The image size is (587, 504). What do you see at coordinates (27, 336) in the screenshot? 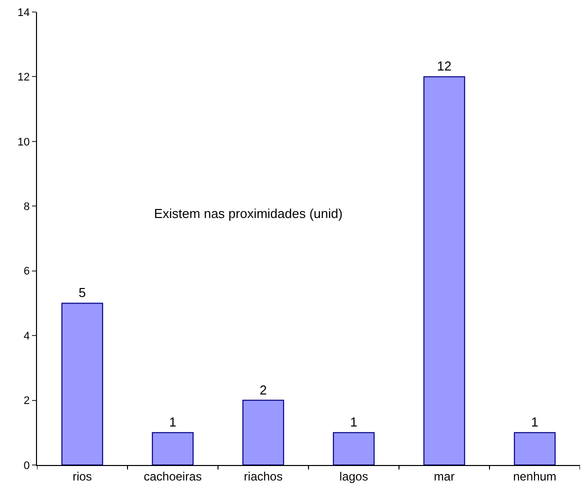
I see `y-tick-label: 4` at bounding box center [27, 336].